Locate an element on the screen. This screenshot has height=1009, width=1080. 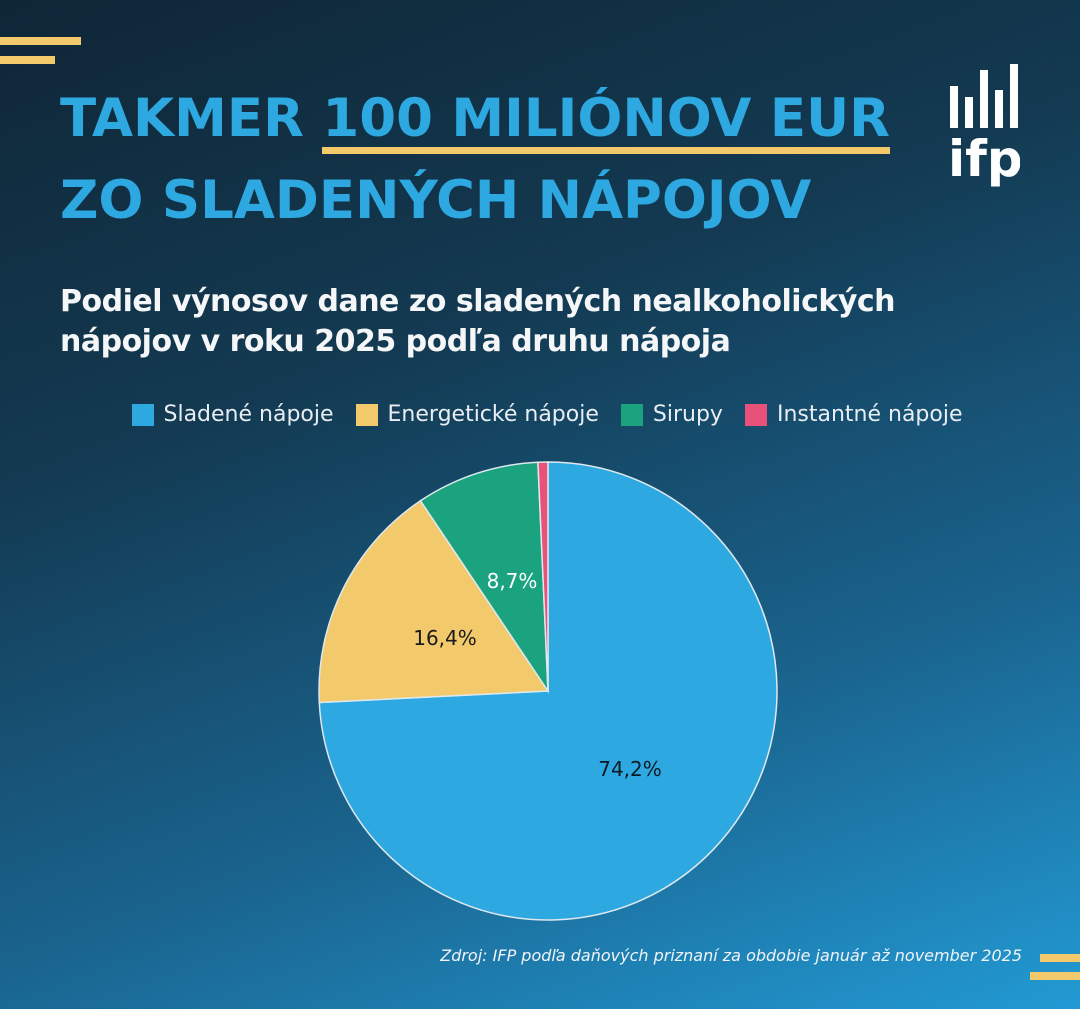
legend-label: Instantné nápoje is located at coordinates (869, 414).